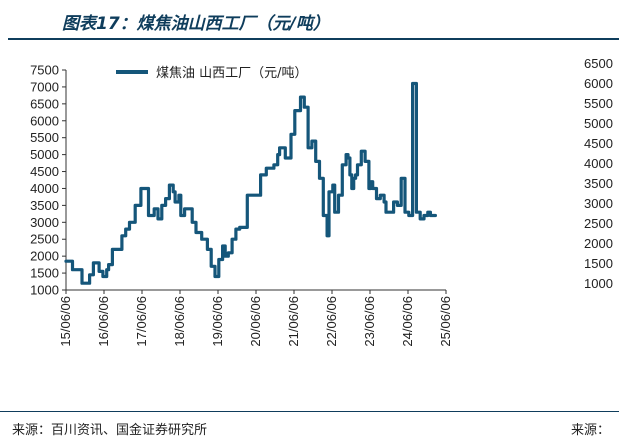 The width and height of the screenshot is (619, 440). Describe the element at coordinates (598, 123) in the screenshot. I see `right-axis-tick-label: 5000` at that location.